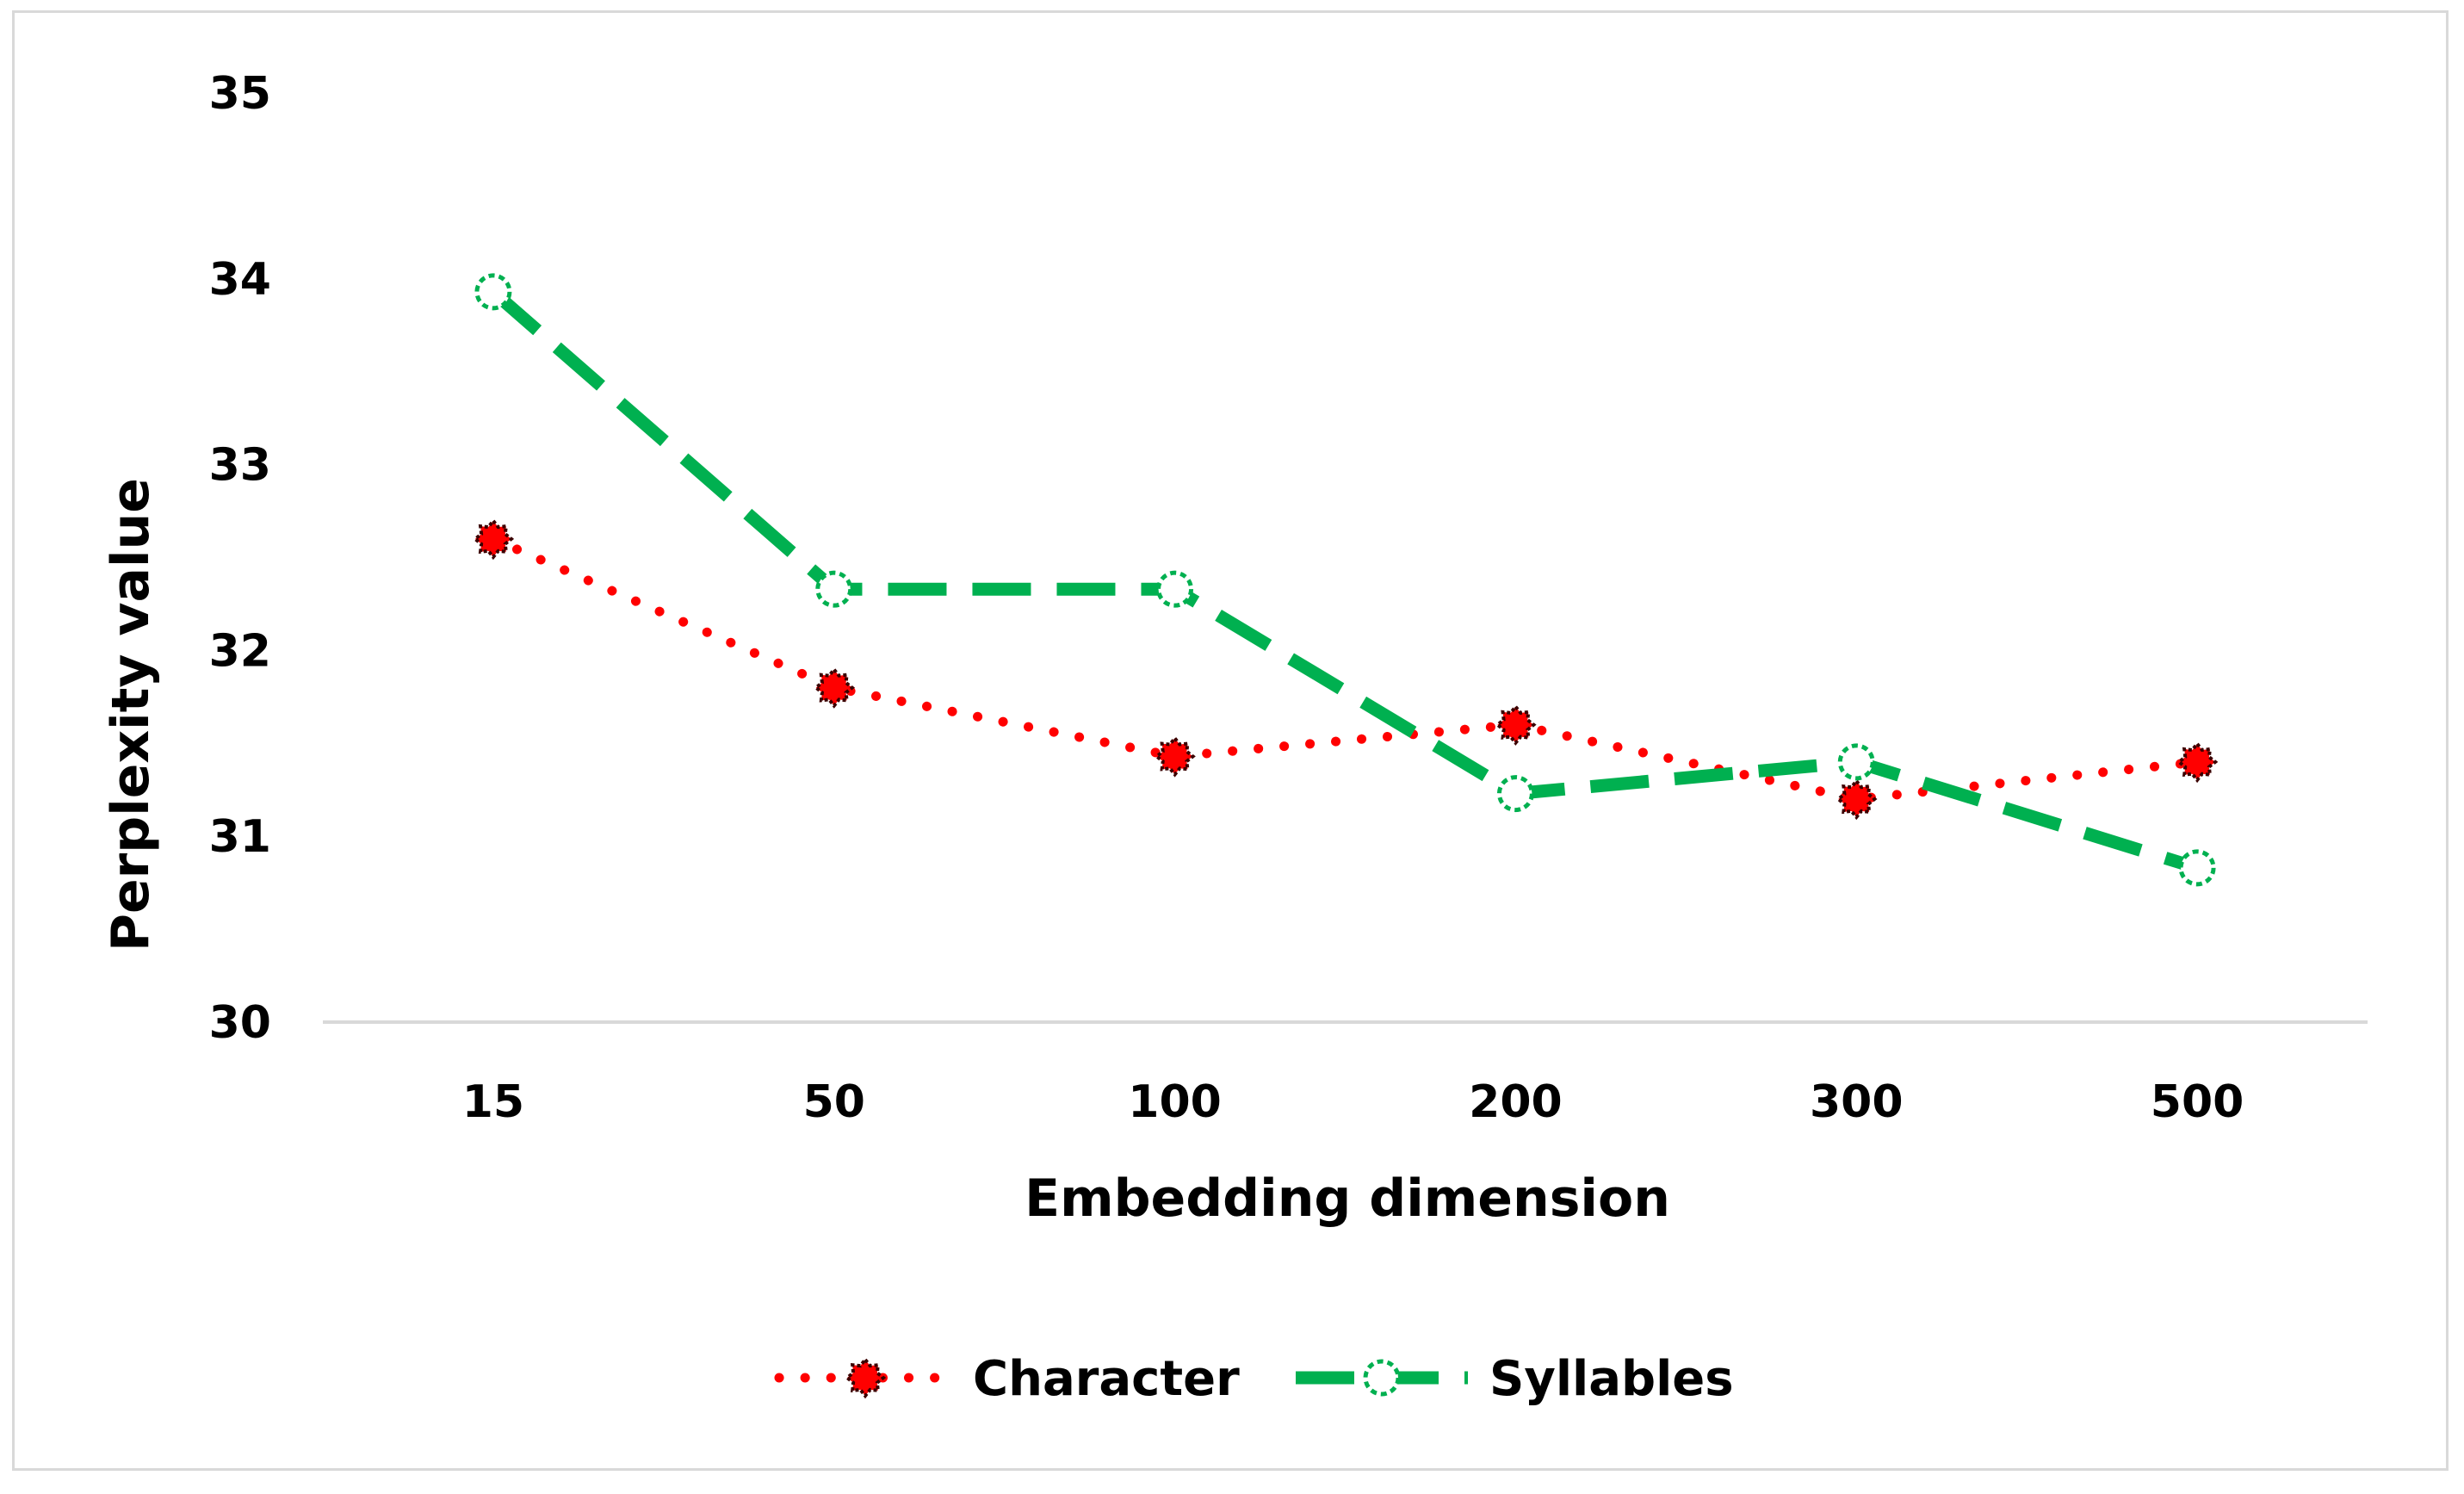 Image resolution: width=2464 pixels, height=1494 pixels. Describe the element at coordinates (240, 1023) in the screenshot. I see `y-tick-label: 30` at that location.